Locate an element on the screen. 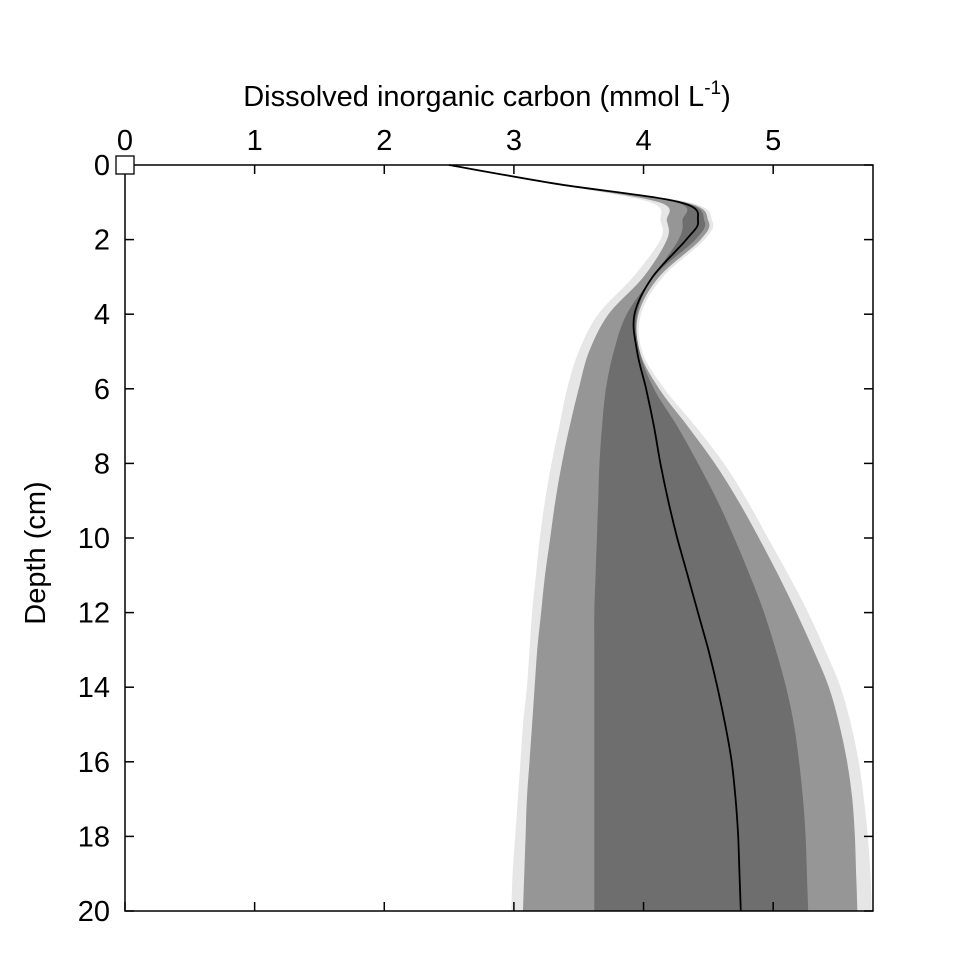 This screenshot has width=965, height=965. y-tick-label: 6 is located at coordinates (102, 390).